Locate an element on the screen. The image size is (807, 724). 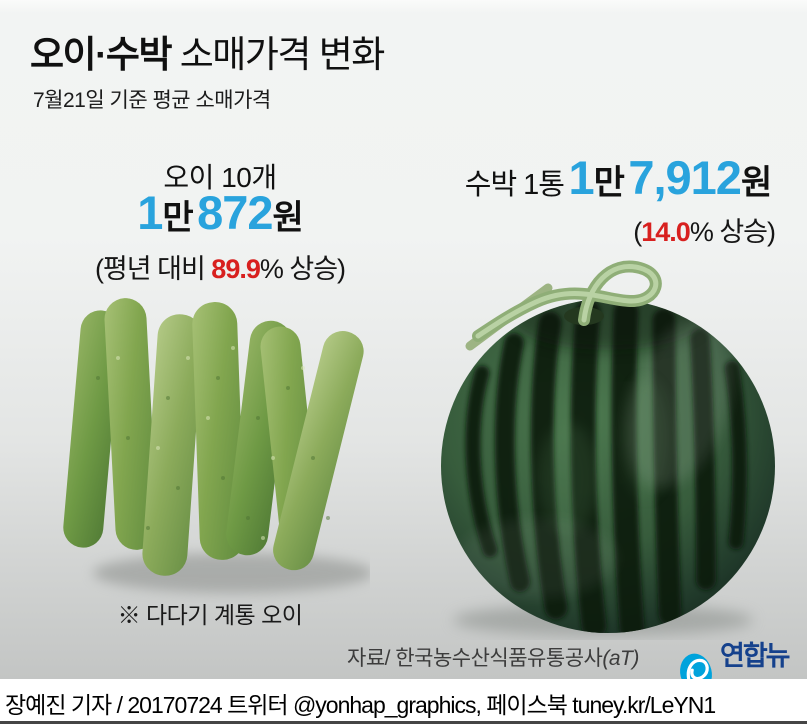
cucumber-rise: (평년 대비 89.9% 상승) is located at coordinates (220, 266).